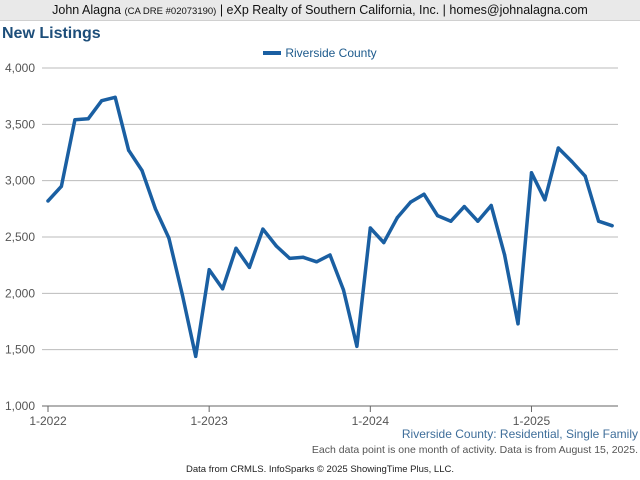 The height and width of the screenshot is (480, 640). I want to click on y-tick-label: 1,500, so click(20, 350).